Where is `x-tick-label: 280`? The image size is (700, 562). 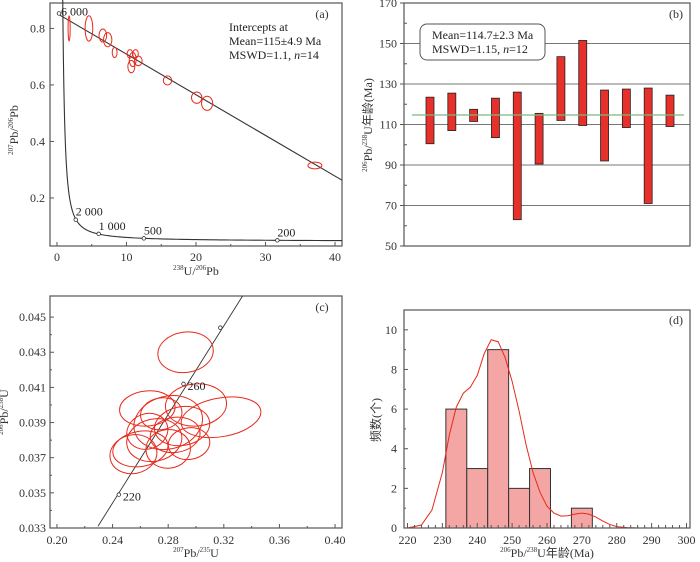 x-tick-label: 280 is located at coordinates (617, 540).